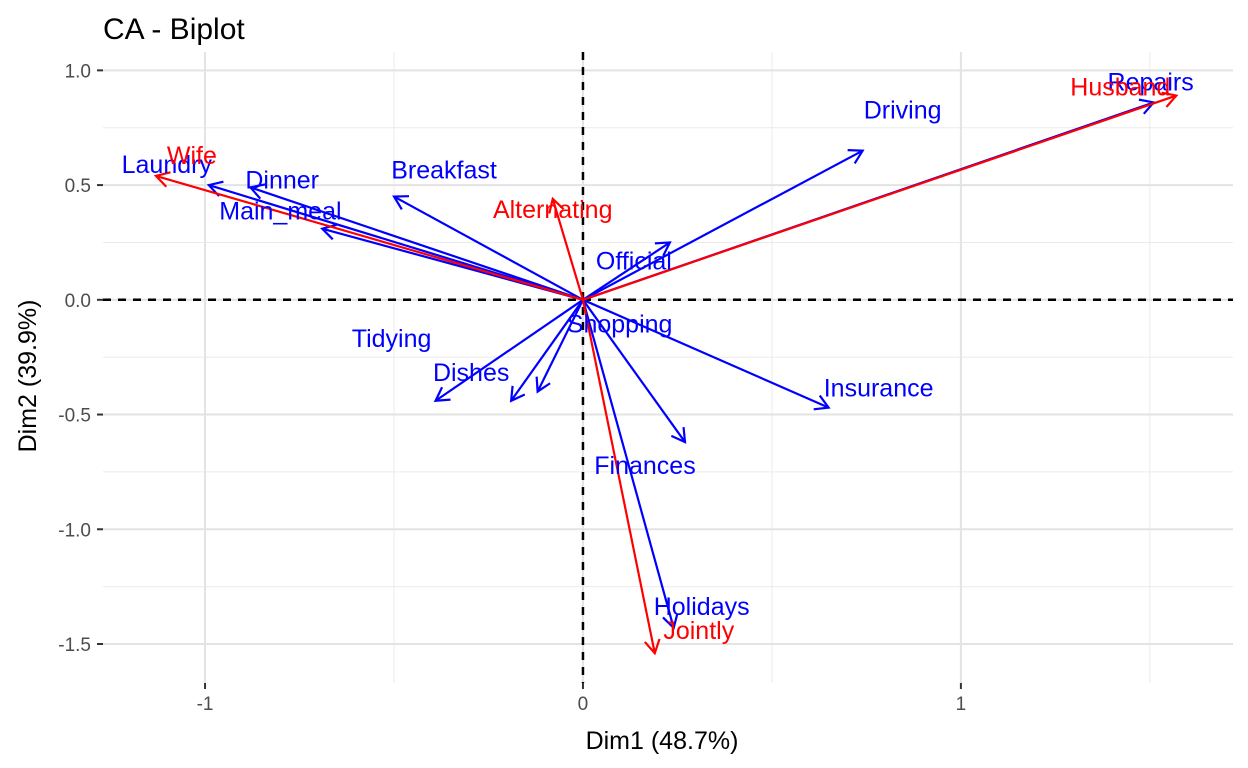 This screenshot has height=768, width=1248. Describe the element at coordinates (879, 389) in the screenshot. I see `label-insurance: Insurance` at that location.